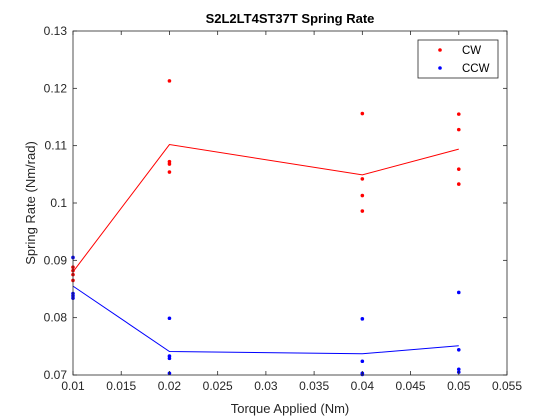  Describe the element at coordinates (30, 203) in the screenshot. I see `y-axis-label: Spring Rate (Nm/rad)` at that location.